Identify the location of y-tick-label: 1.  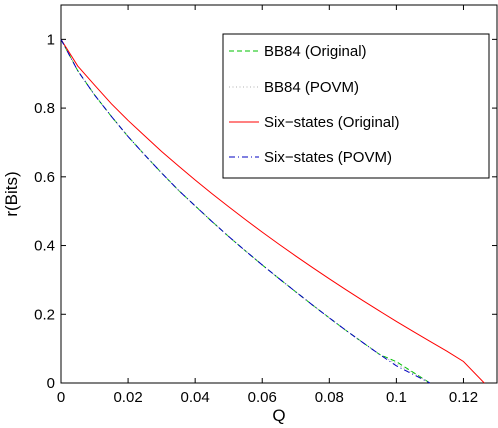
(51, 39).